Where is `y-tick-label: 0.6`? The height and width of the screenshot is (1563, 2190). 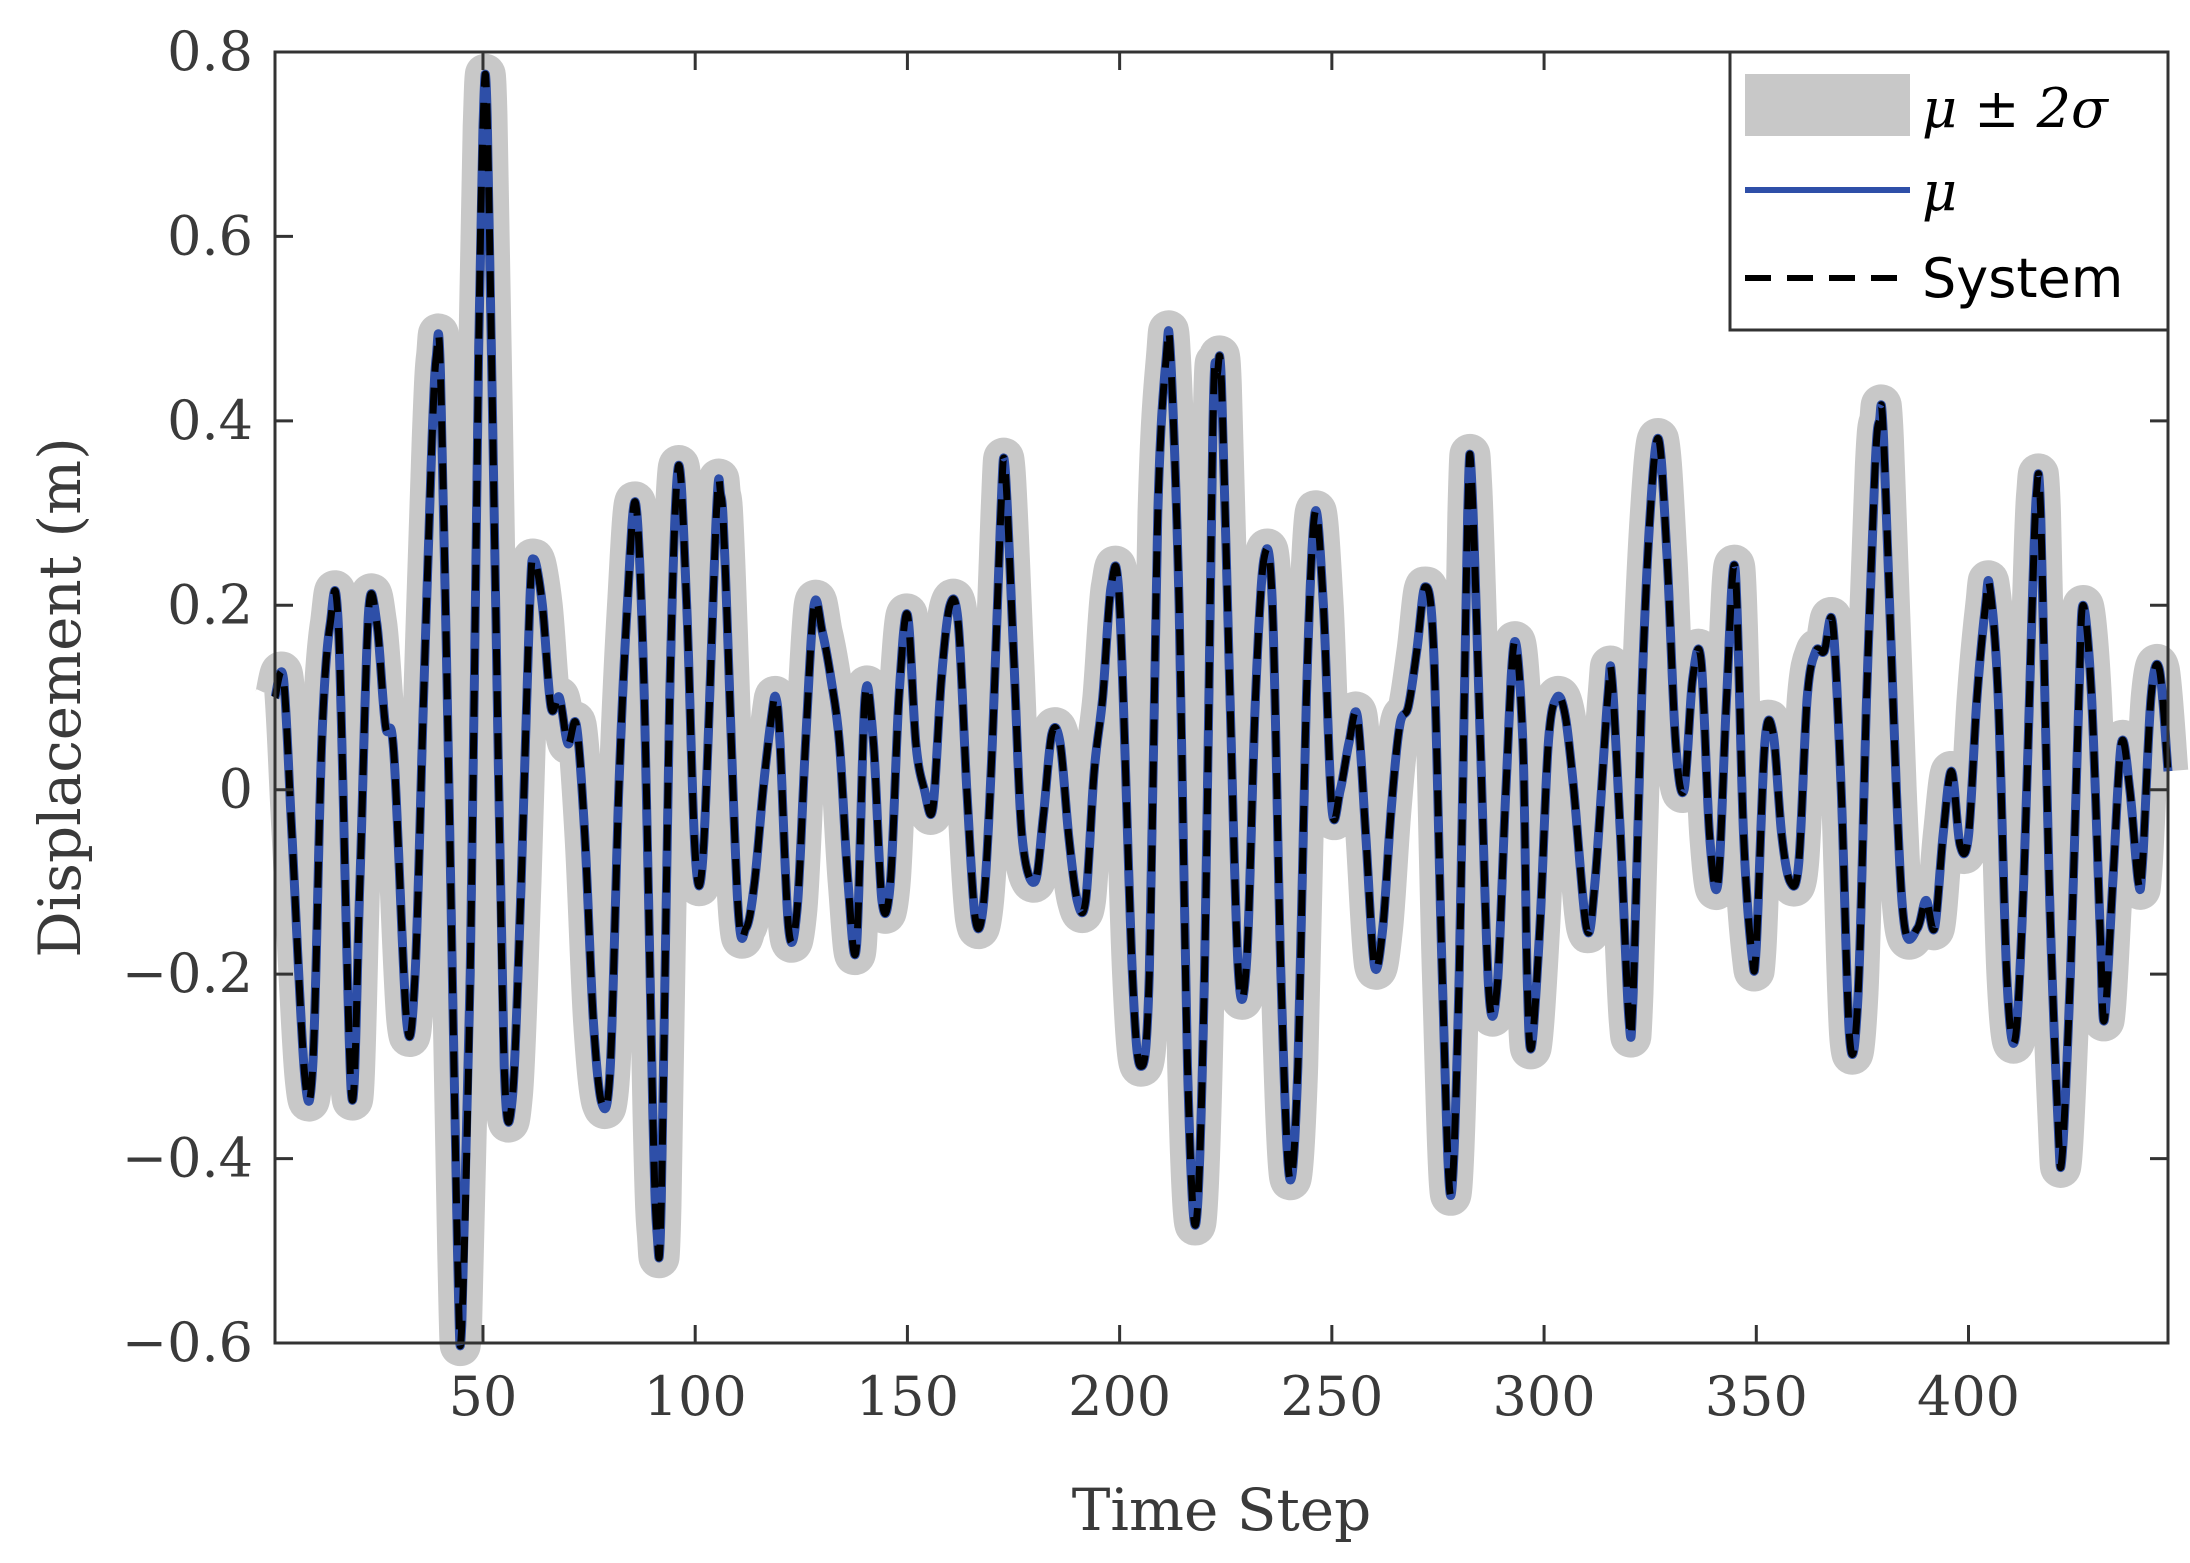
y-tick-label: 0.6 is located at coordinates (210, 235).